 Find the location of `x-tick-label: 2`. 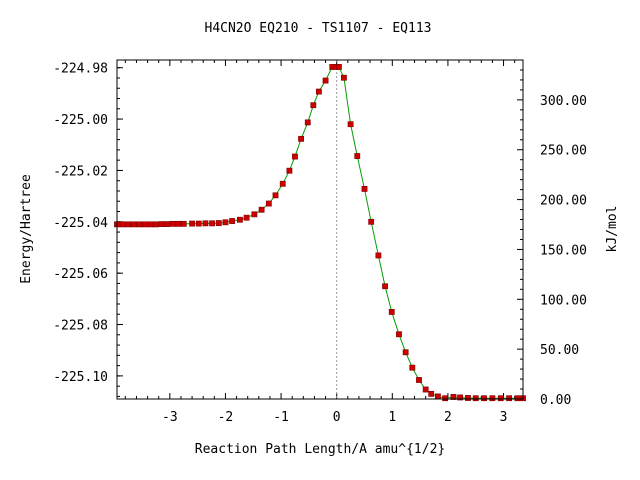

x-tick-label: 2 is located at coordinates (448, 417).